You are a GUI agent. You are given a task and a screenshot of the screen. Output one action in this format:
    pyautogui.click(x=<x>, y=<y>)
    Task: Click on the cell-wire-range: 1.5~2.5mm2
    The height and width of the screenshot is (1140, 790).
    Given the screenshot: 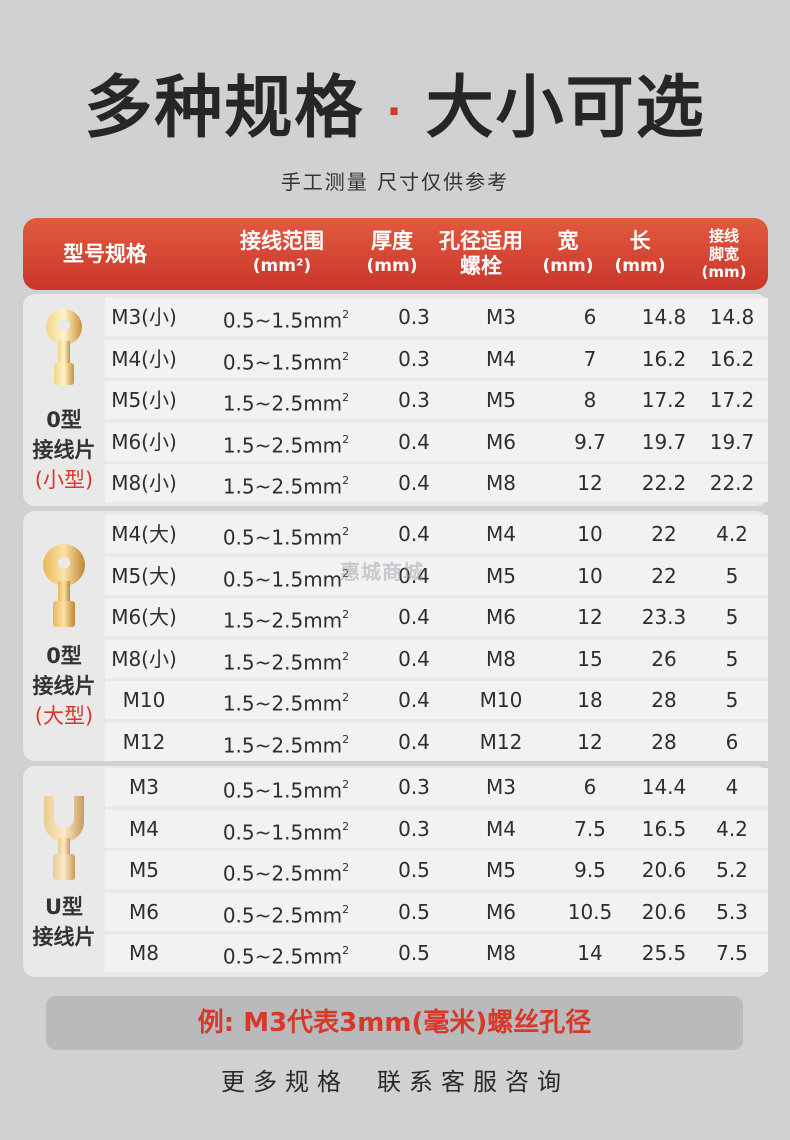 What is the action you would take?
    pyautogui.click(x=286, y=403)
    